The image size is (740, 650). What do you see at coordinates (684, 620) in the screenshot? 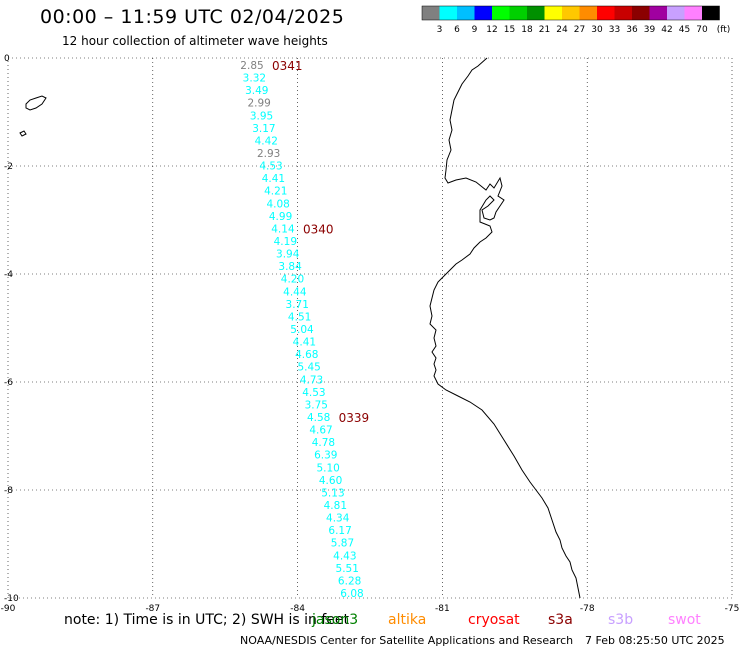
I see `satellite-legend-swot: swot` at bounding box center [684, 620].